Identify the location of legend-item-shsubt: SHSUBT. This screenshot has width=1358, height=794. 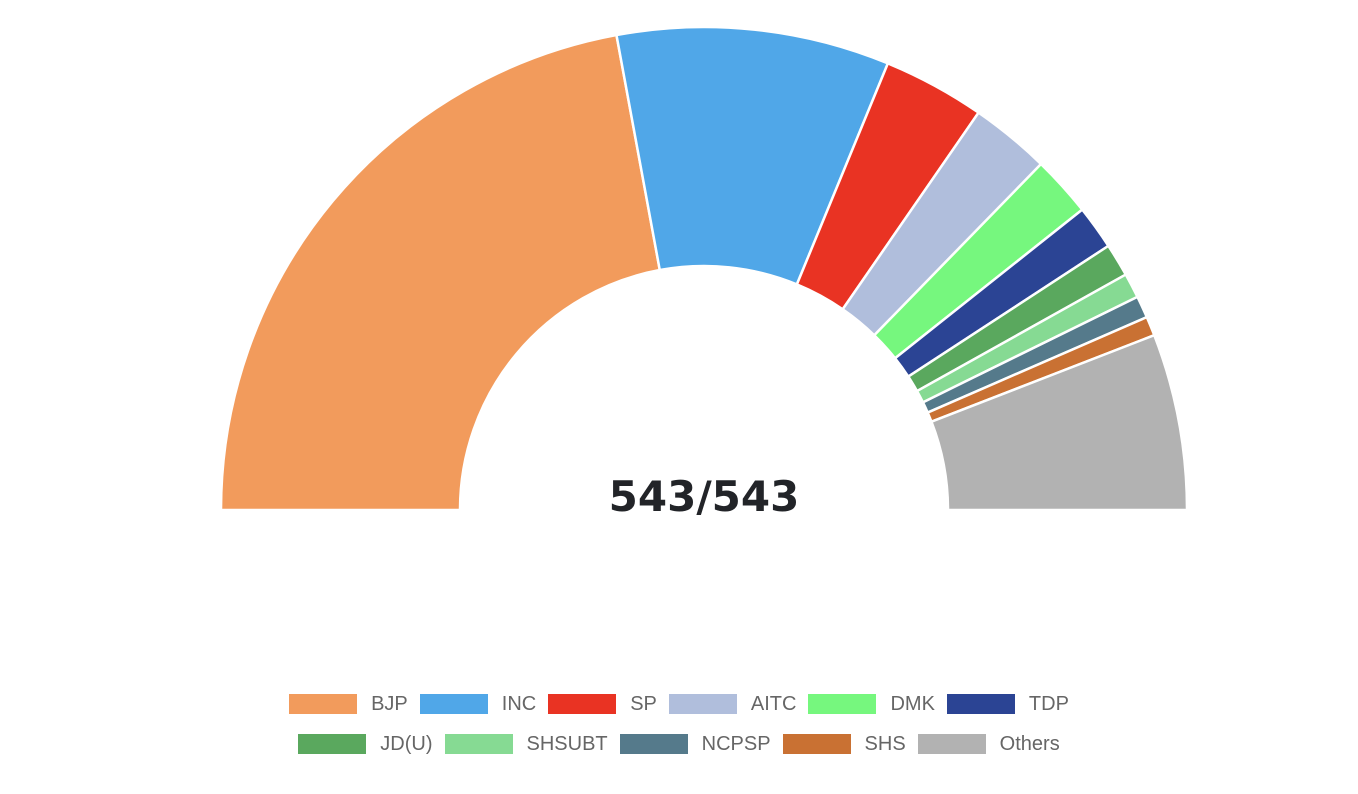
(526, 744).